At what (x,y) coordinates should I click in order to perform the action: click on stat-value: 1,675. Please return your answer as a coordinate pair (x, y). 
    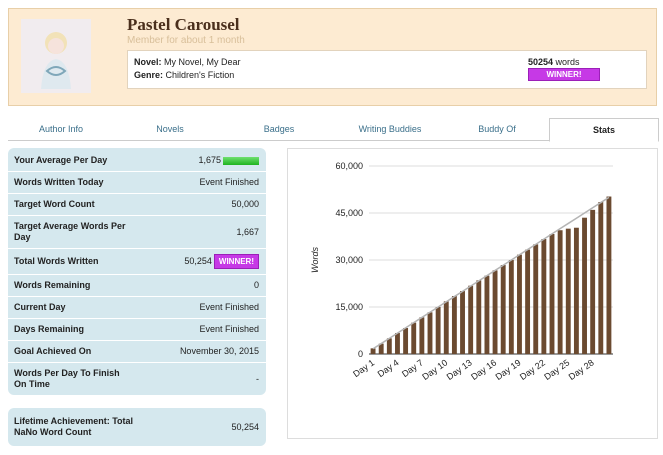
    Looking at the image, I should click on (209, 160).